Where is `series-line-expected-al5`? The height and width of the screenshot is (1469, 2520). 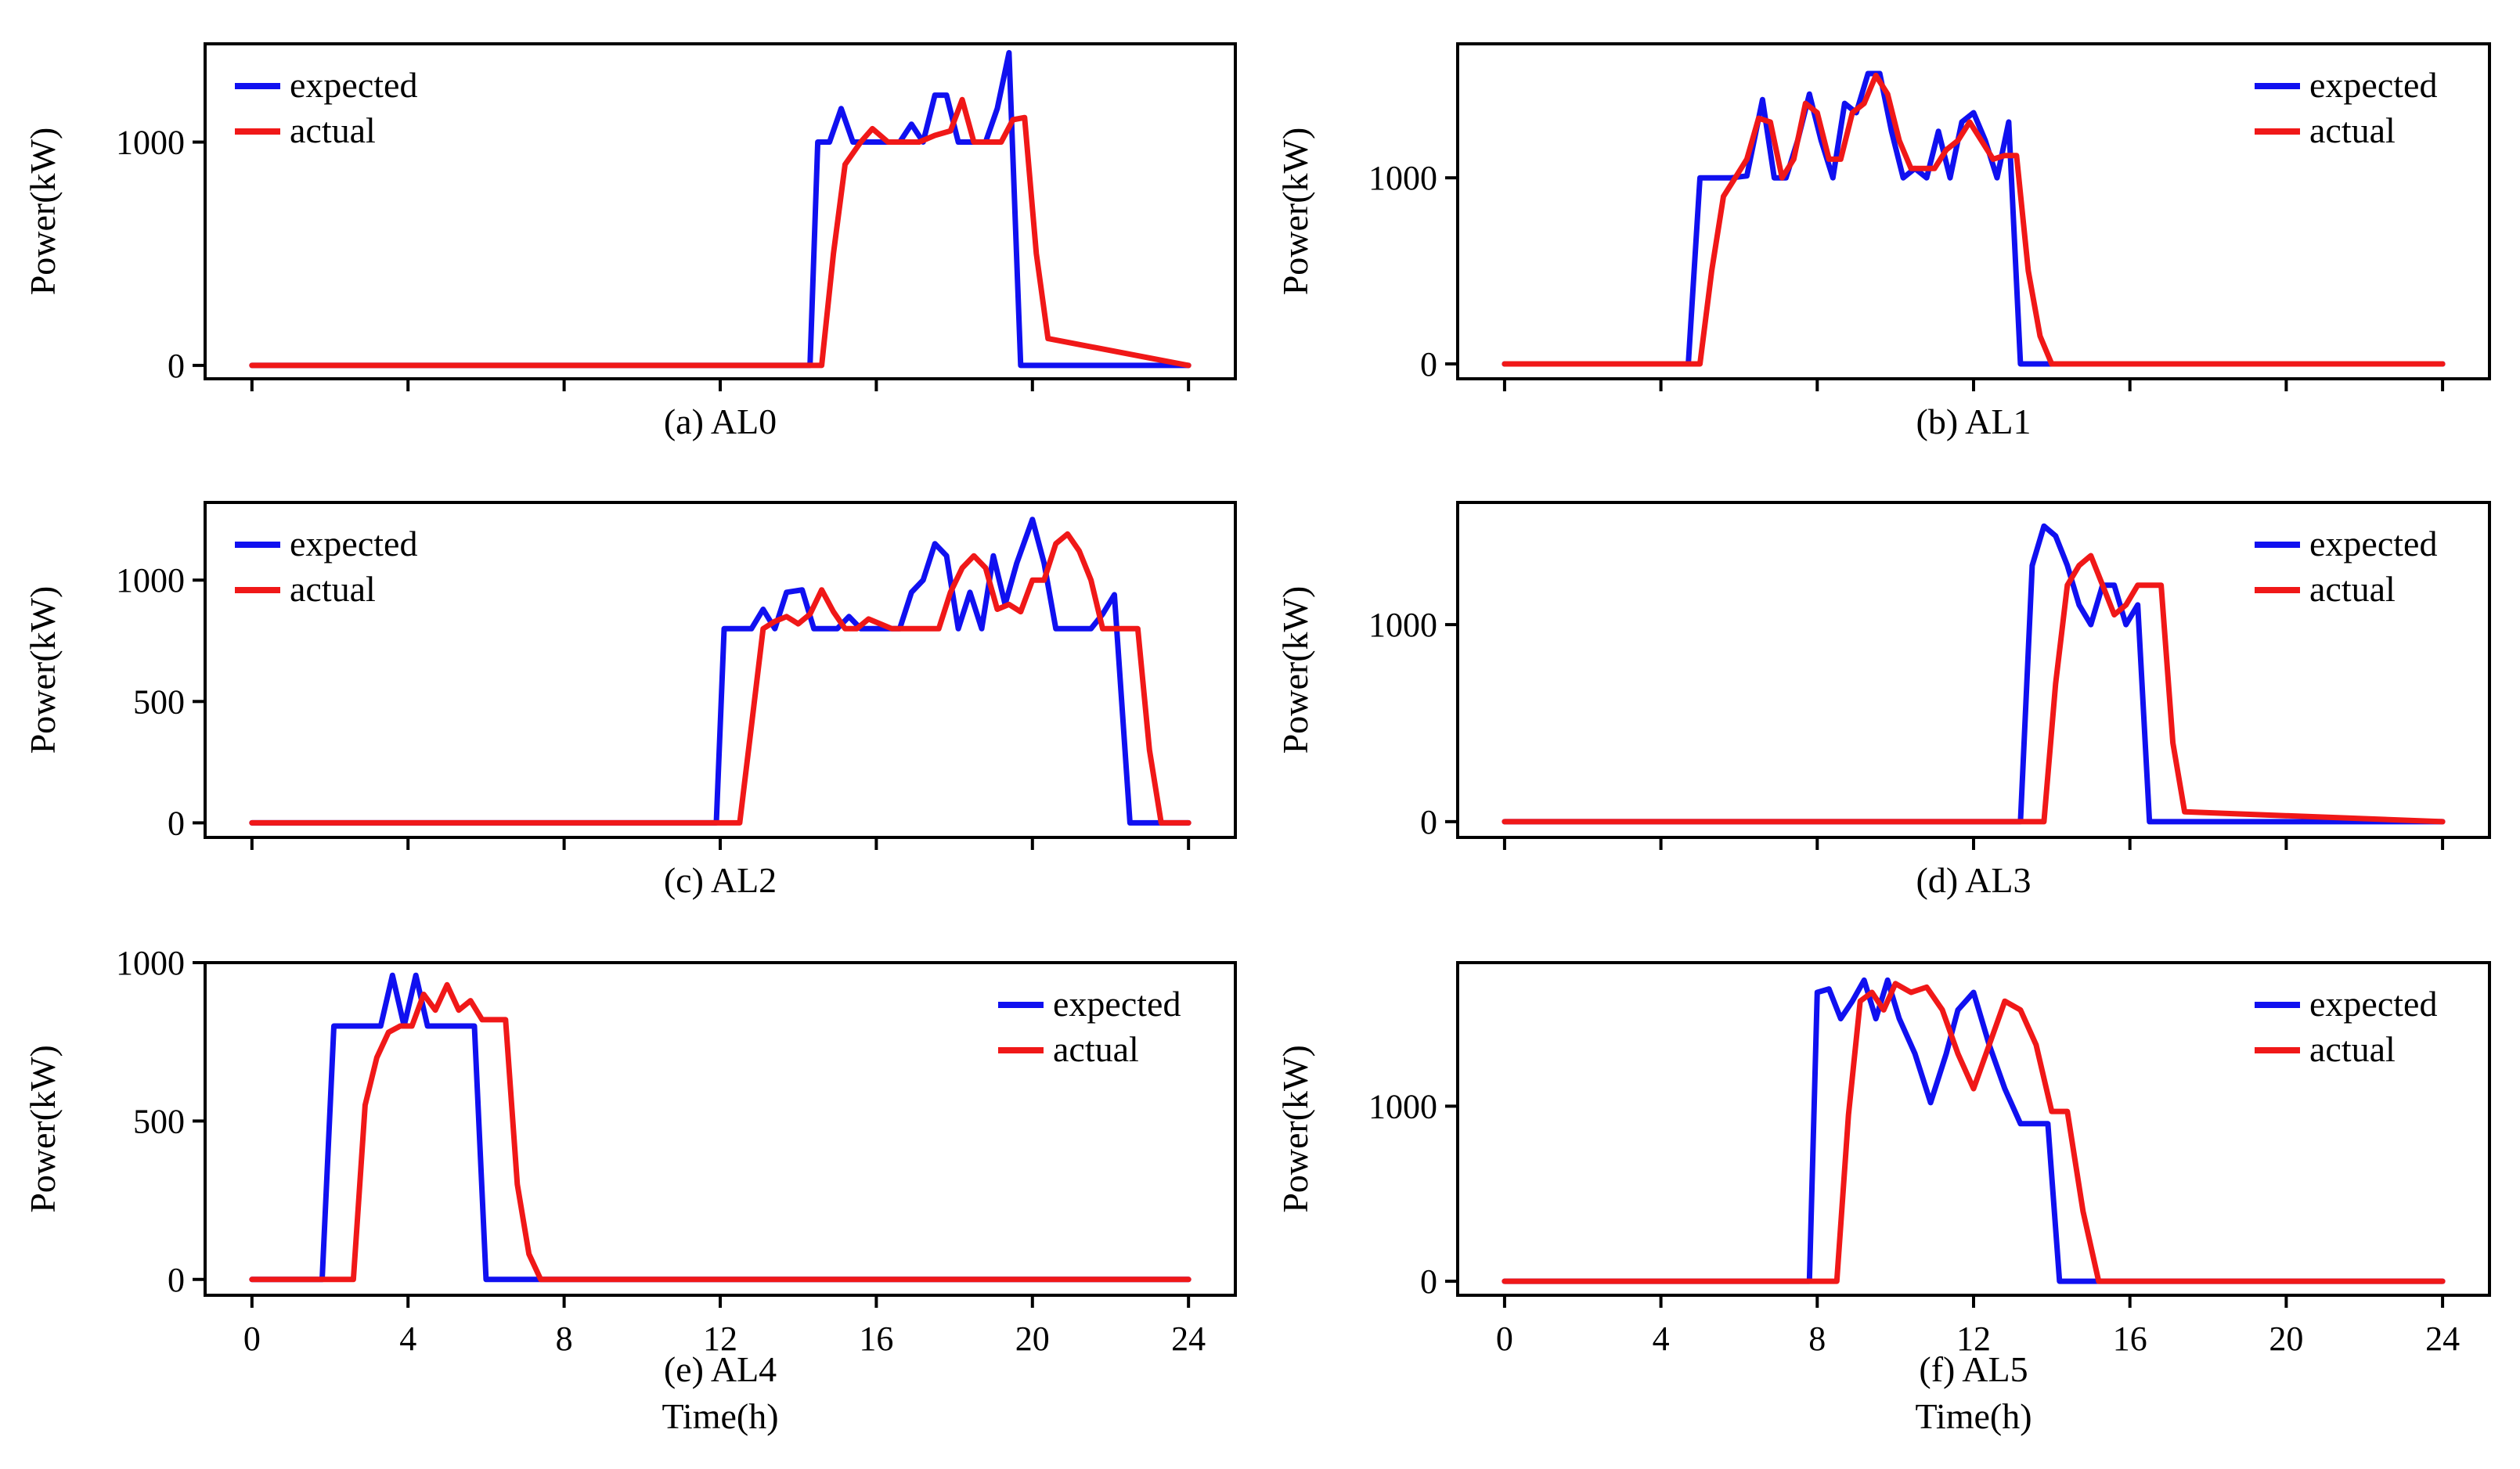 series-line-expected-al5 is located at coordinates (1974, 1130).